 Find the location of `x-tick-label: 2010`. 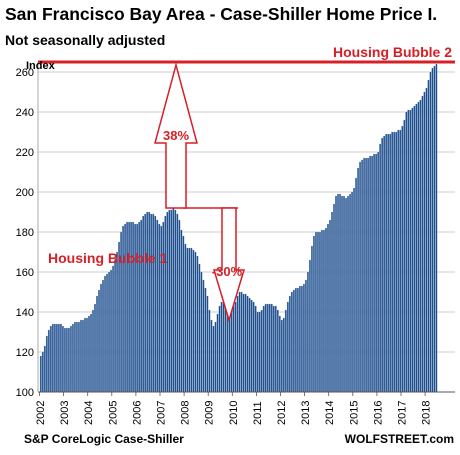

x-tick-label: 2010 is located at coordinates (234, 413).